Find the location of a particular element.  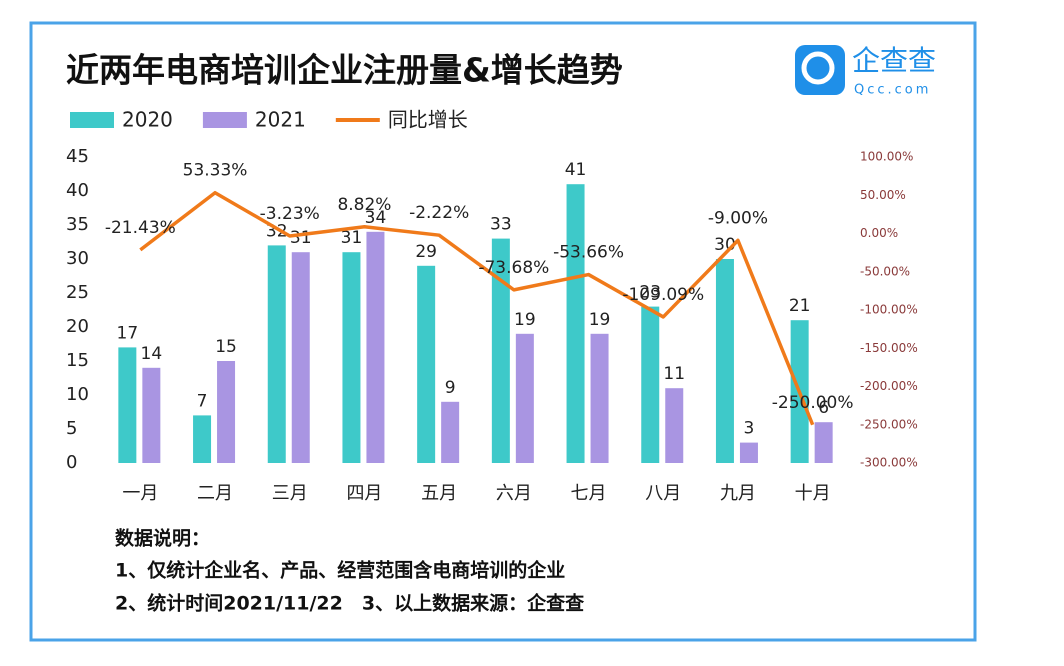

y2-tick-label: 0.00% is located at coordinates (879, 233).